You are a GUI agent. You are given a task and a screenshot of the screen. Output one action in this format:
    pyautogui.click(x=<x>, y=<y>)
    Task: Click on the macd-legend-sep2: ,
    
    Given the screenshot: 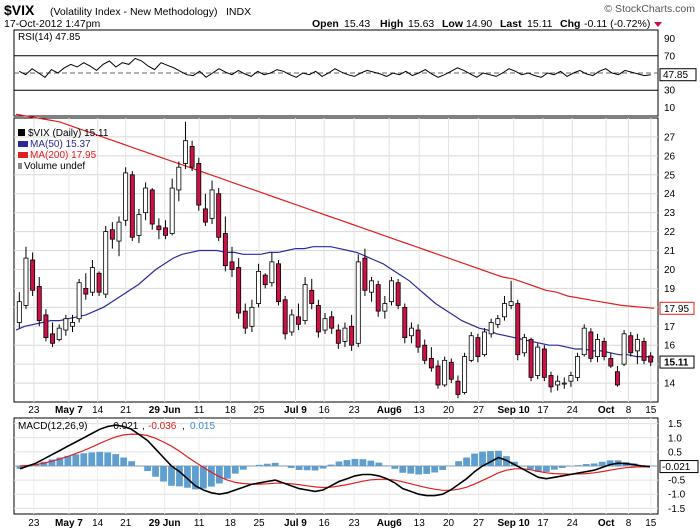 What is the action you would take?
    pyautogui.click(x=183, y=426)
    